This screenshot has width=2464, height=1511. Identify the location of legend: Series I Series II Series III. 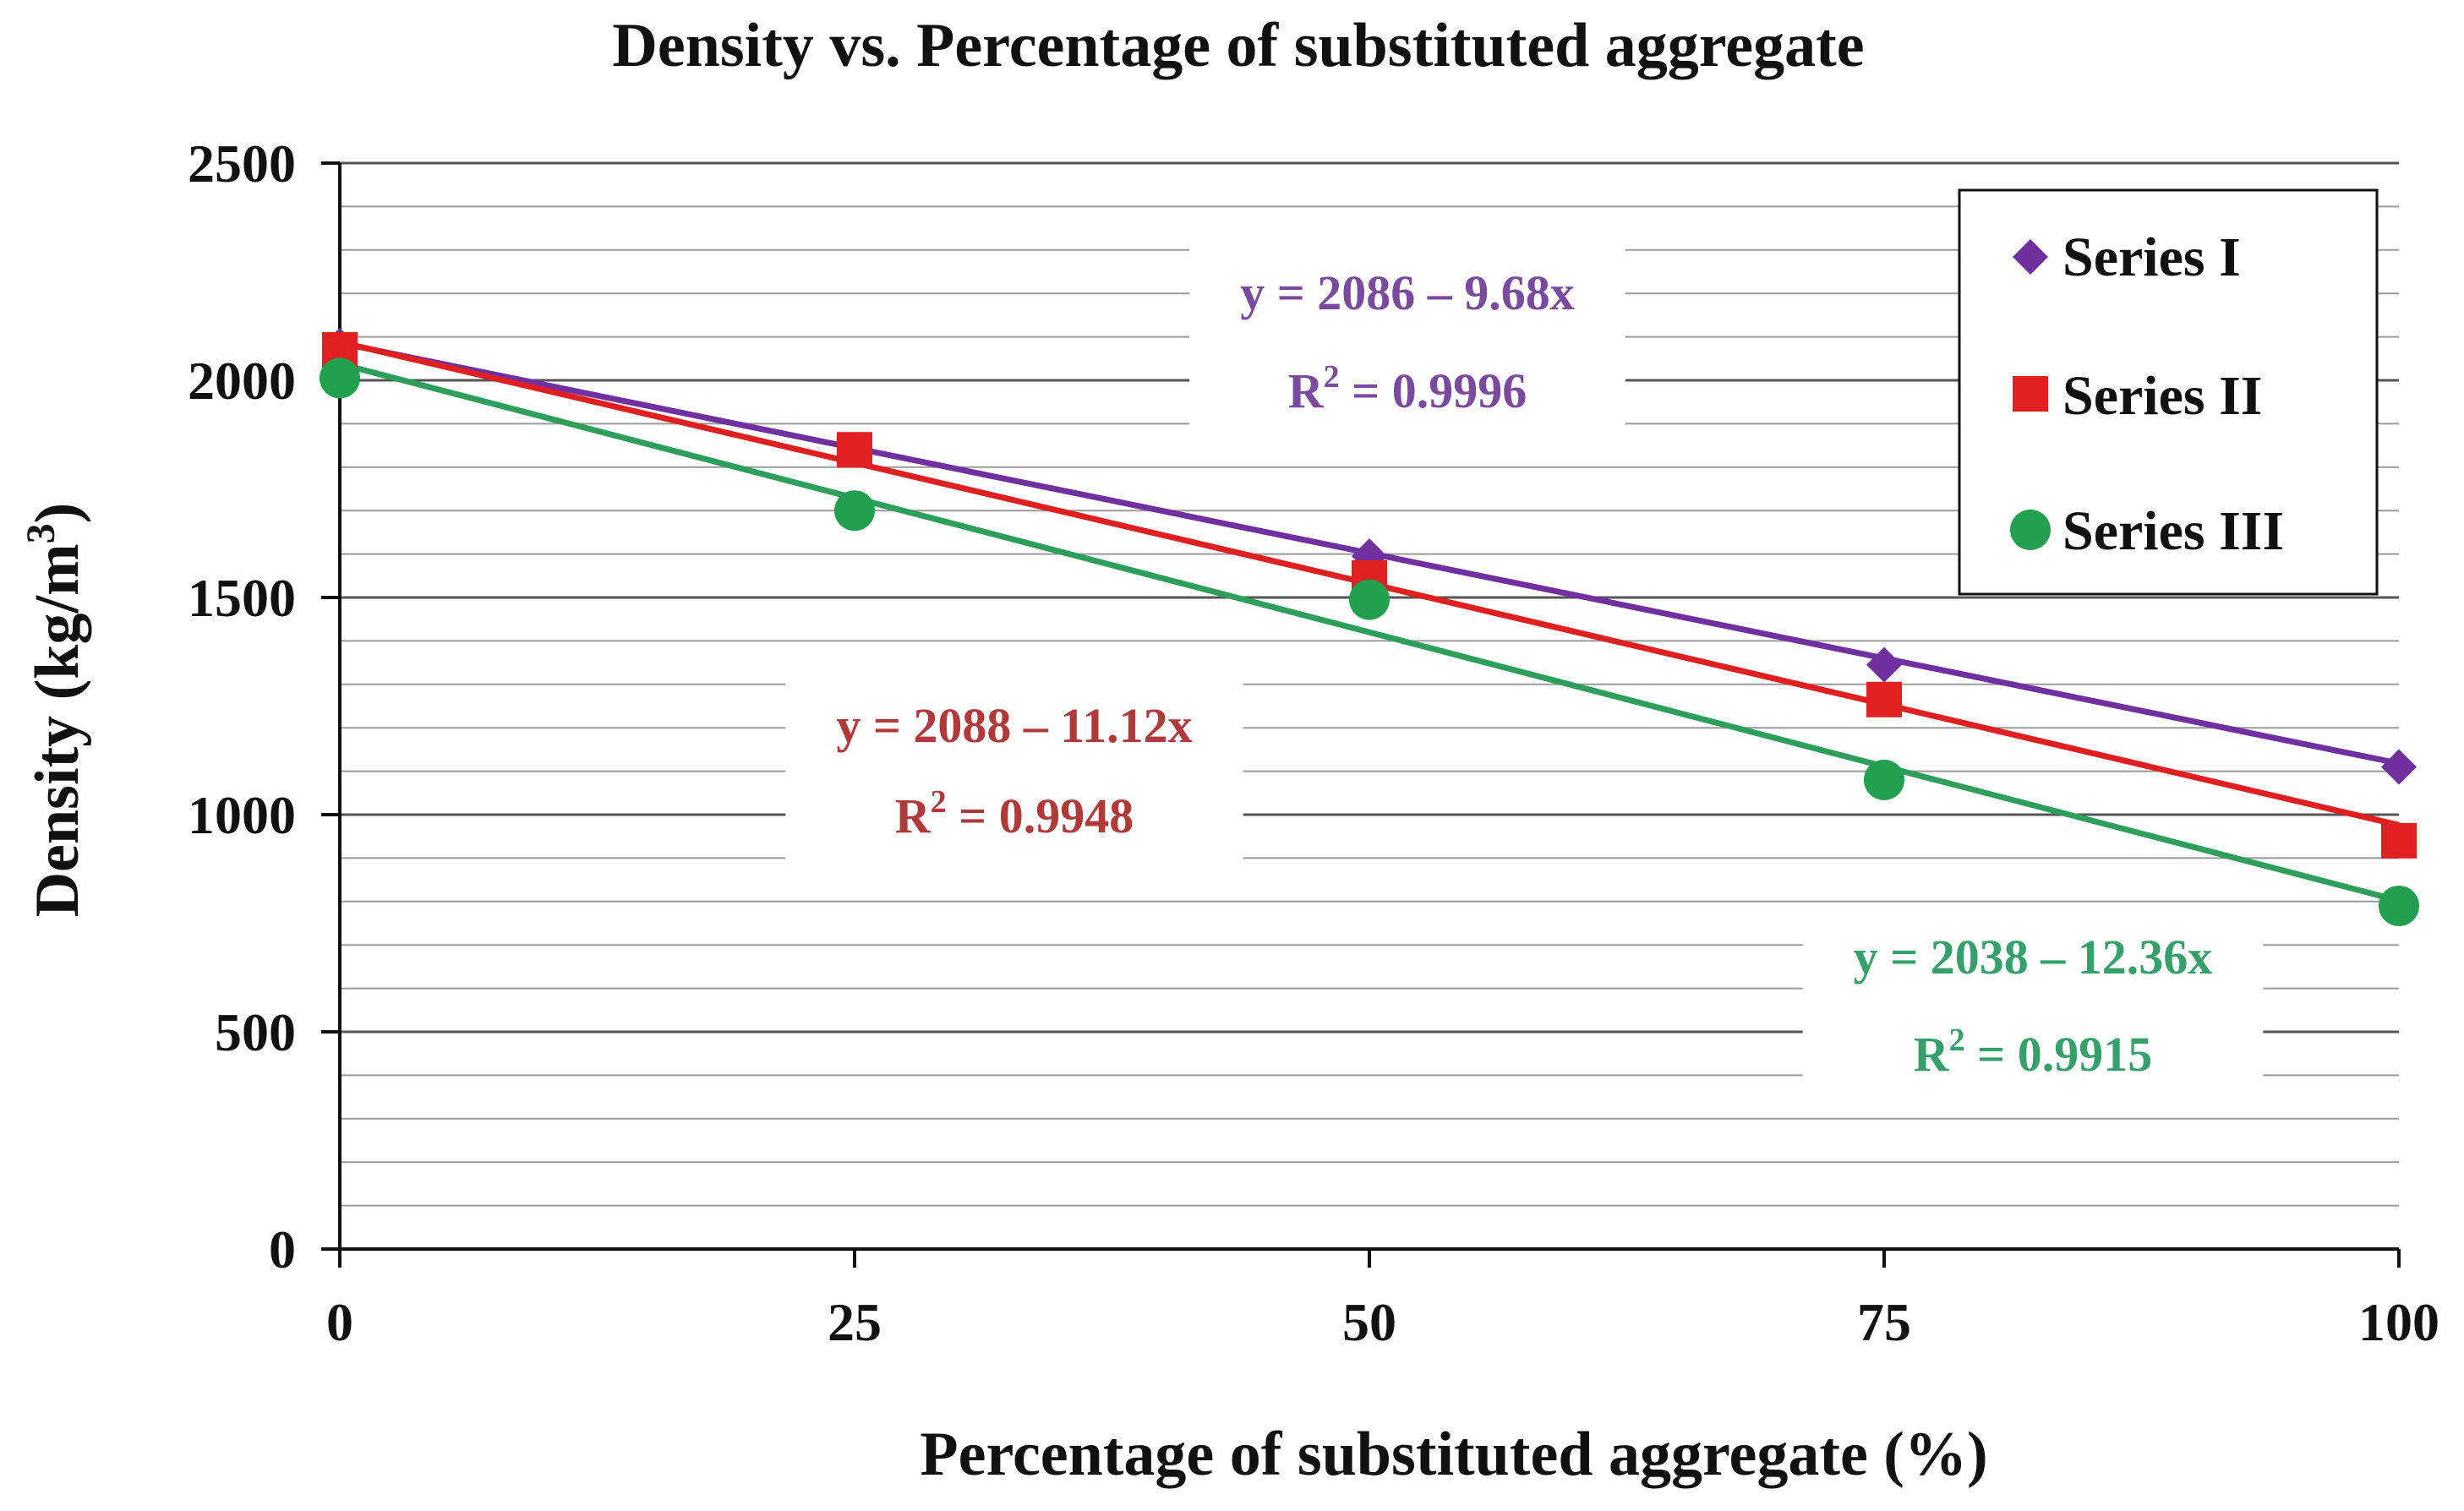
(2168, 392).